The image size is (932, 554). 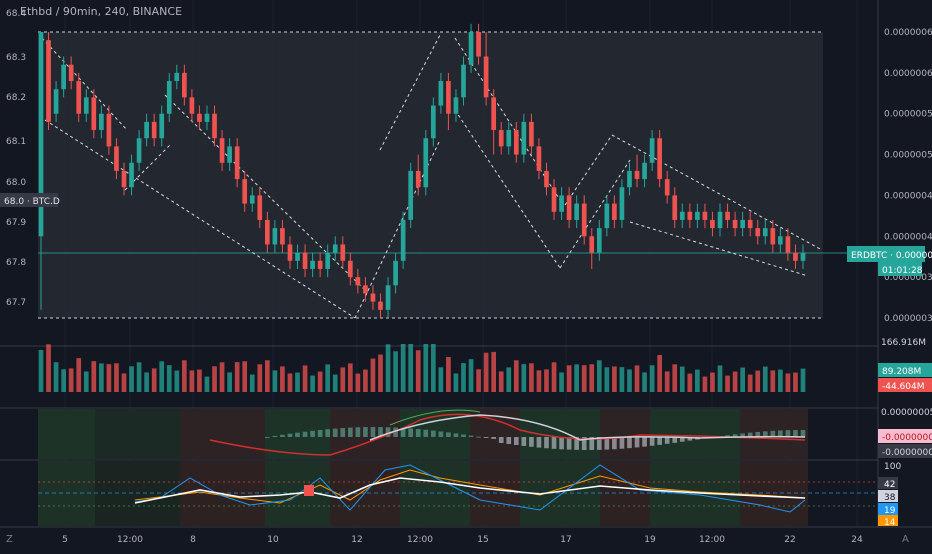 I want to click on left-tick-label: 67.8, so click(x=16, y=263).